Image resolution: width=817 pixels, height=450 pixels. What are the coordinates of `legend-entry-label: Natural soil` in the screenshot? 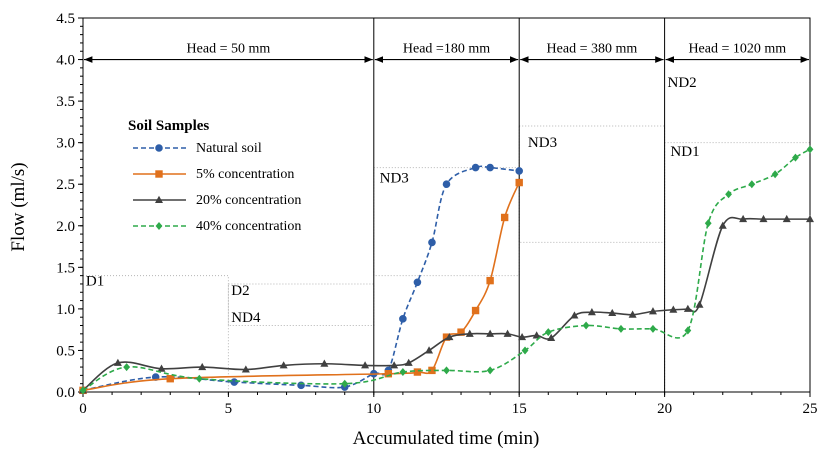 It's located at (229, 148).